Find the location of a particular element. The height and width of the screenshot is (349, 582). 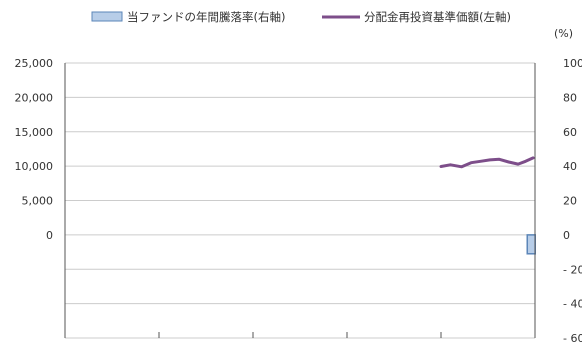

left-tick-label: 0 is located at coordinates (49, 235).